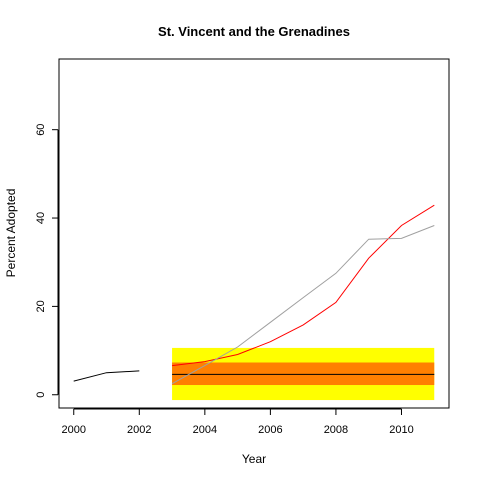 Image resolution: width=480 pixels, height=480 pixels. What do you see at coordinates (41, 395) in the screenshot?
I see `y-tick-label: 0` at bounding box center [41, 395].